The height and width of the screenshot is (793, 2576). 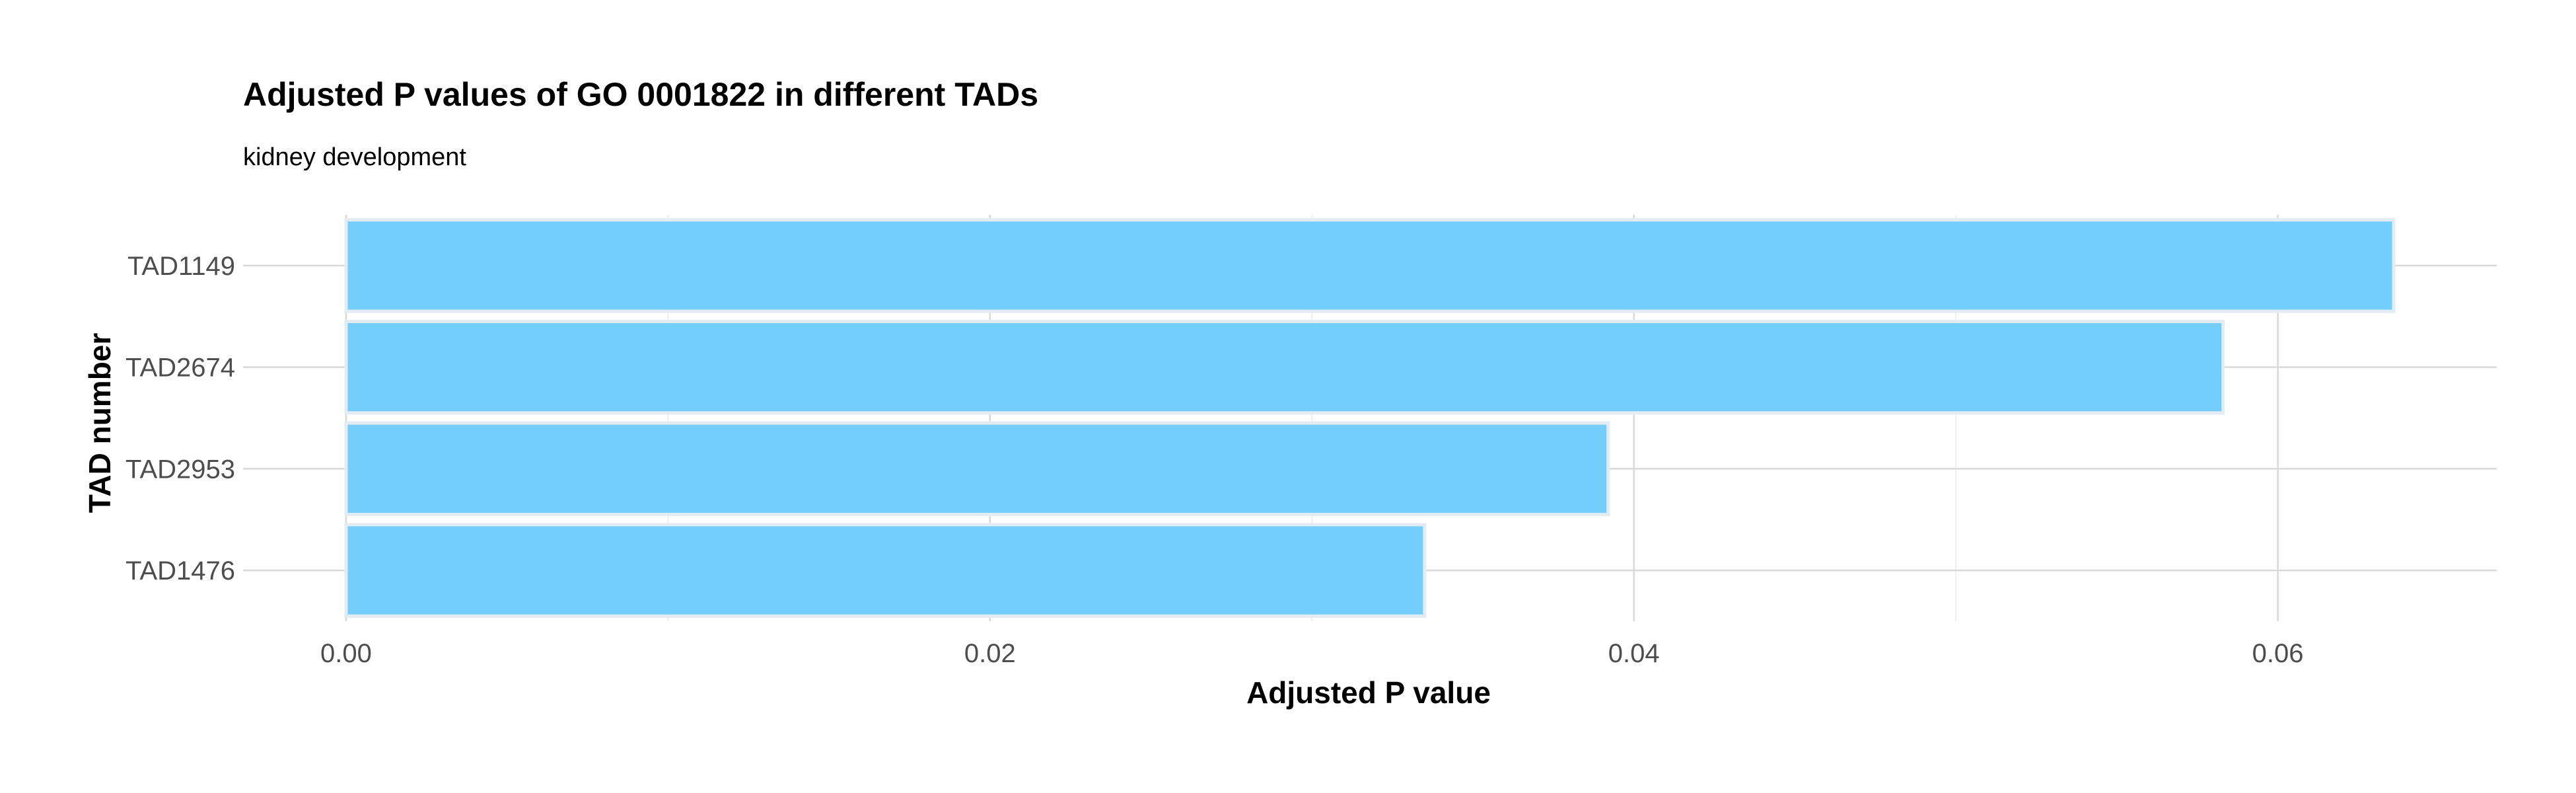 What do you see at coordinates (181, 266) in the screenshot?
I see `y-tick-label: TAD1149` at bounding box center [181, 266].